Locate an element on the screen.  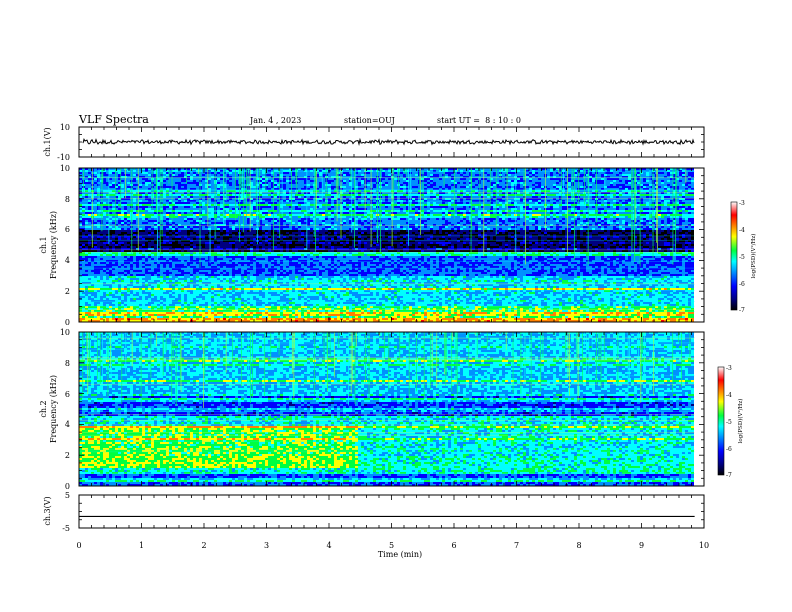
x-tick-label: 0 is located at coordinates (78, 545).